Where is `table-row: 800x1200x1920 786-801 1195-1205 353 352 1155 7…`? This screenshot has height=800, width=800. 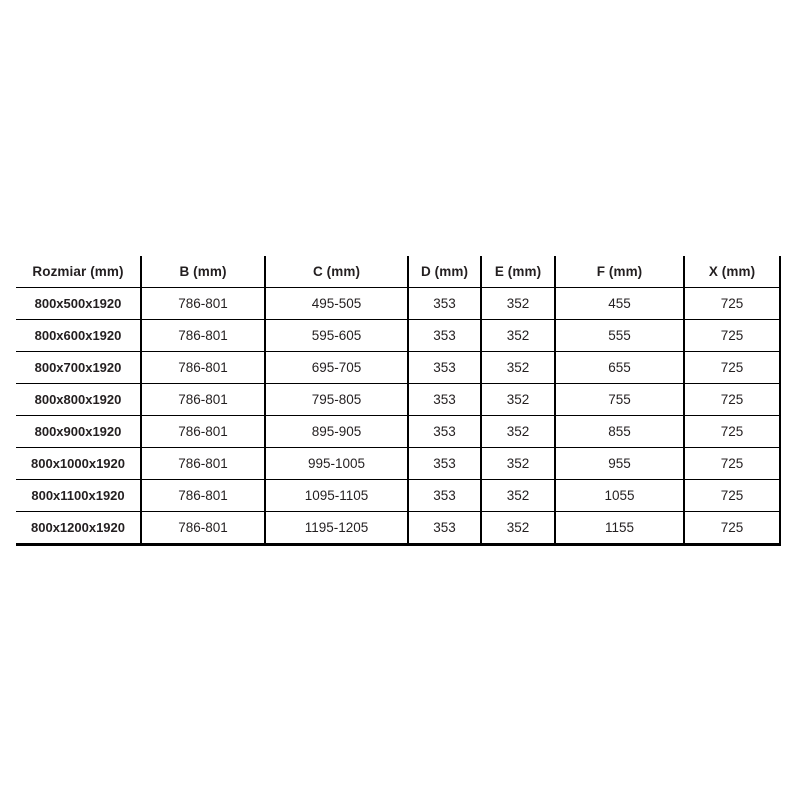
table-row: 800x1200x1920 786-801 1195-1205 353 352 1155 7… is located at coordinates (398, 528).